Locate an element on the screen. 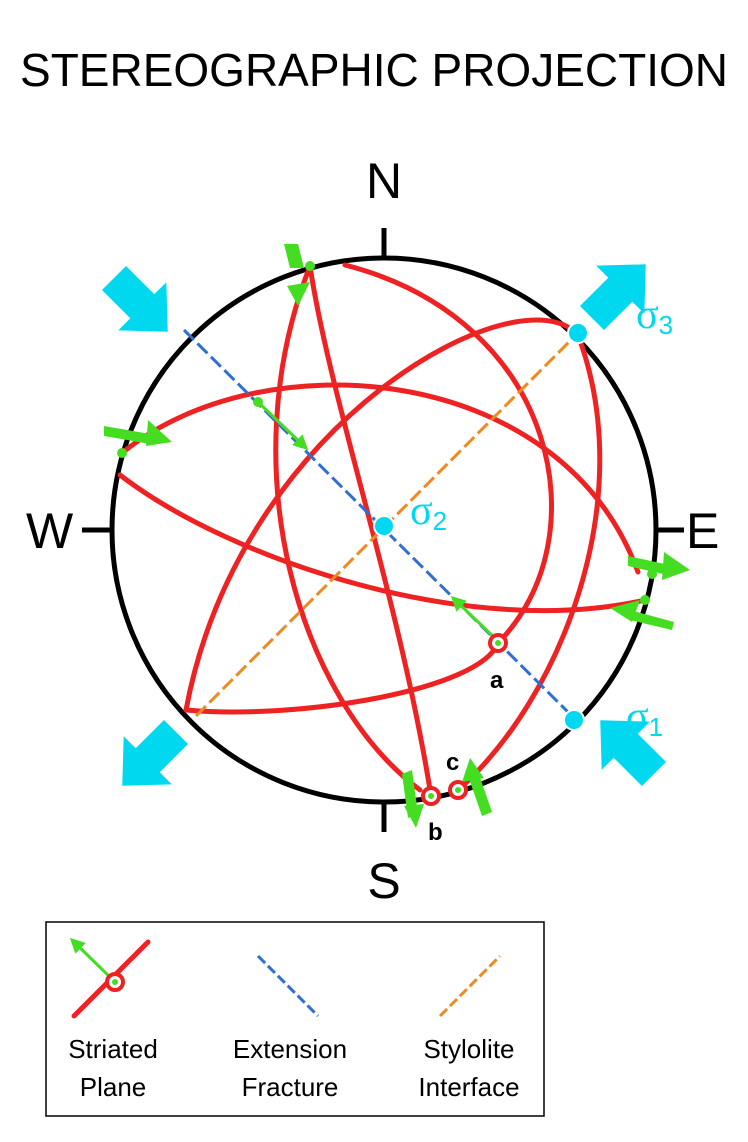  legend-striated-plane-label: Striated is located at coordinates (113, 1049).